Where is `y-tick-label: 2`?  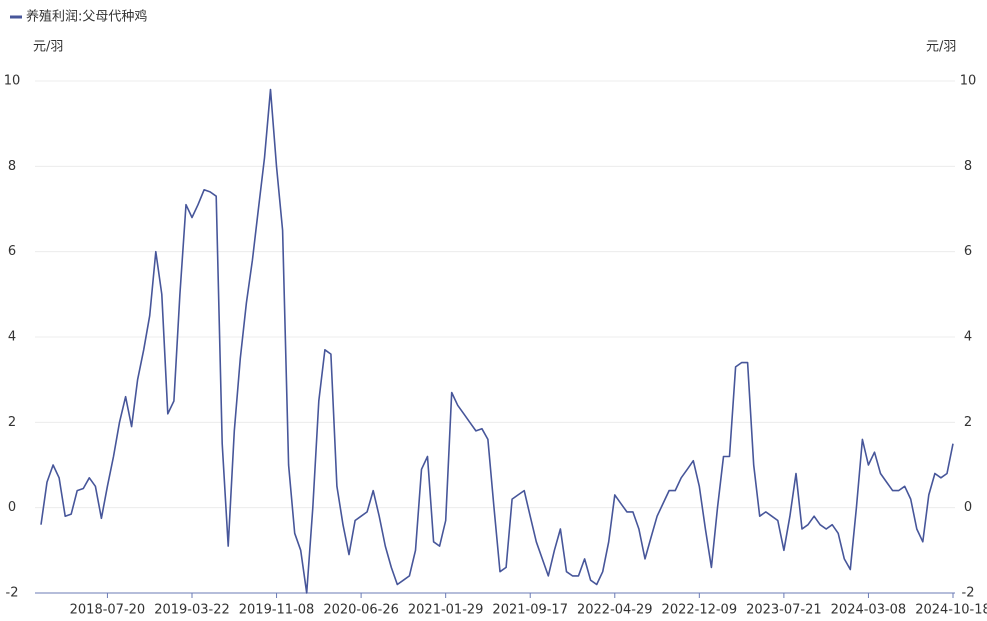 y-tick-label: 2 is located at coordinates (12, 422).